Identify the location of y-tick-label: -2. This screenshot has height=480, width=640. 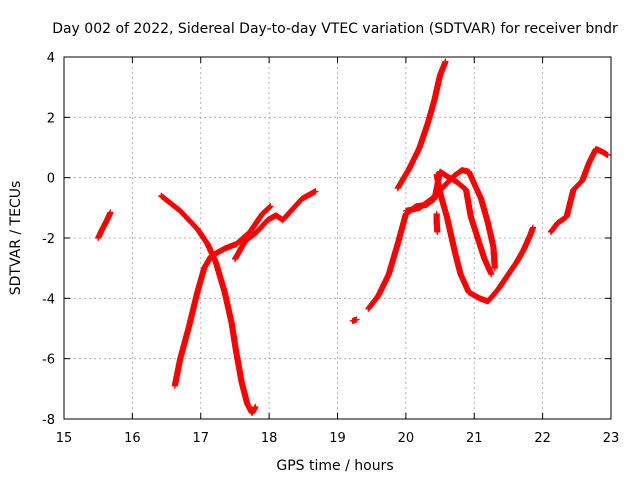
(48, 239).